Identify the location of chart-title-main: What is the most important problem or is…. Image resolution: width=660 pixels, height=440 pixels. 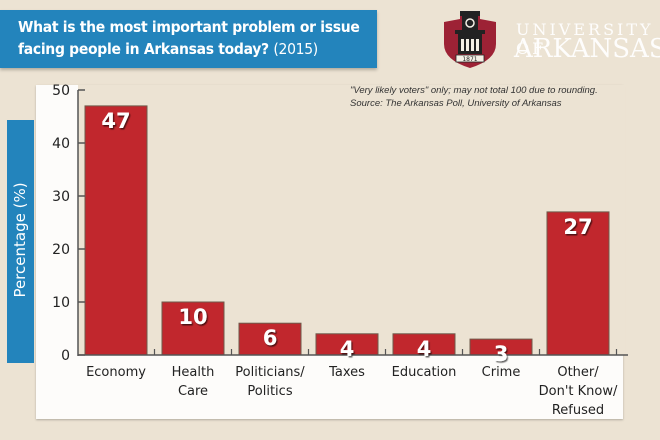
(189, 38).